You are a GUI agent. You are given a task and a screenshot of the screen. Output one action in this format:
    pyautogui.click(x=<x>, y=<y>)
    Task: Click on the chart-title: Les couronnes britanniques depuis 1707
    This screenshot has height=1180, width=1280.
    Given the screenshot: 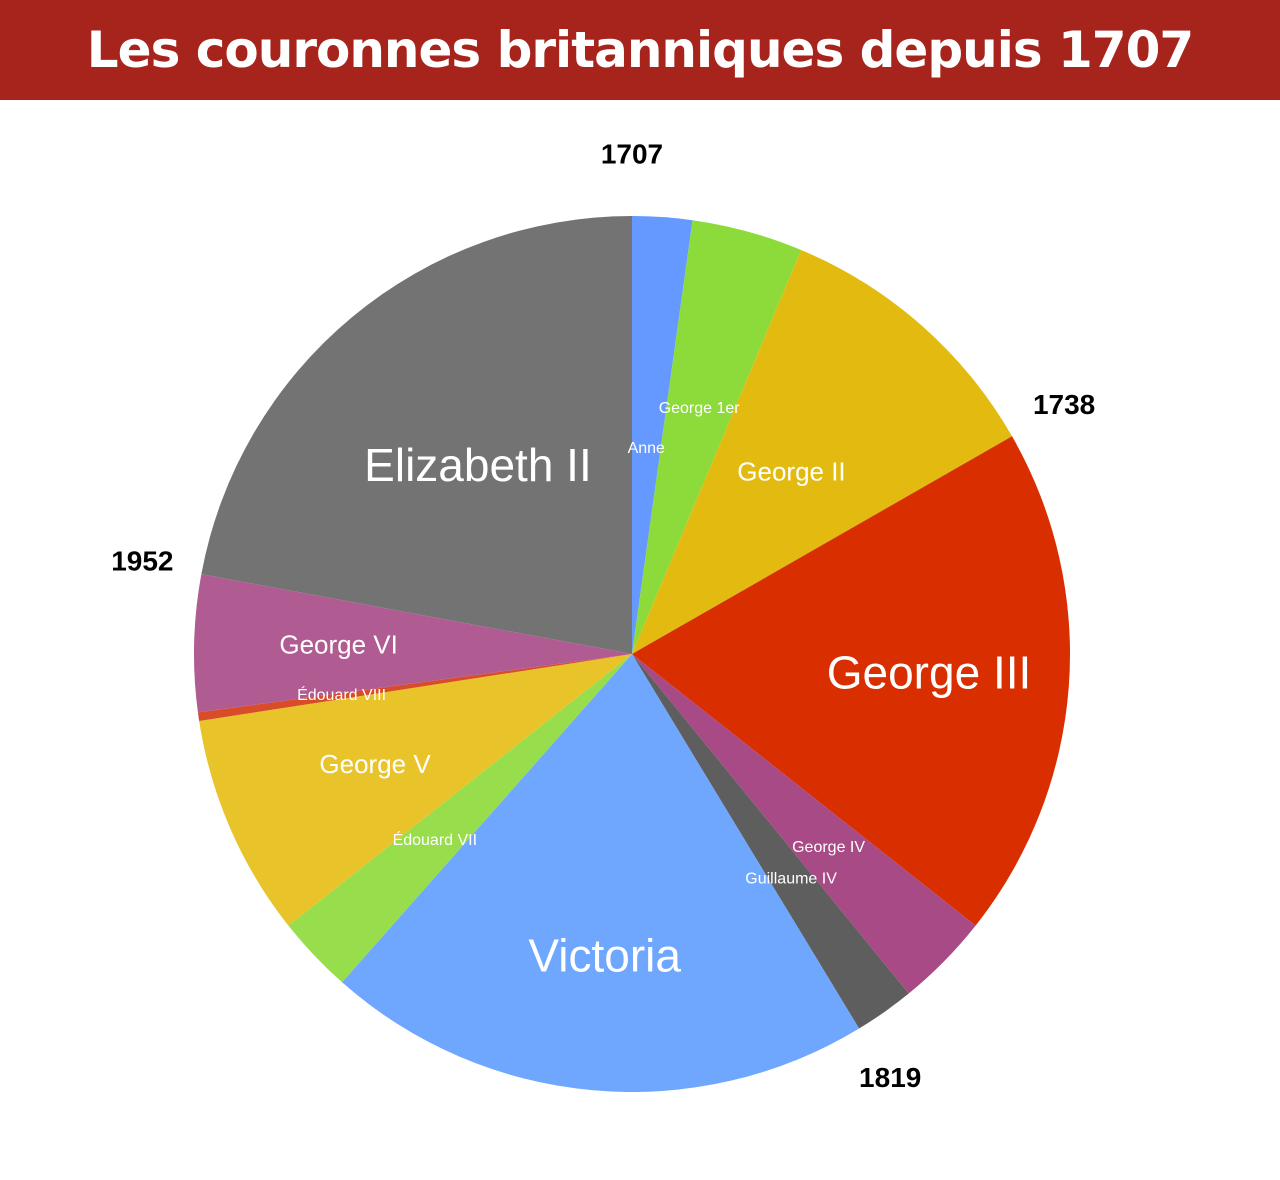 What is the action you would take?
    pyautogui.click(x=640, y=50)
    